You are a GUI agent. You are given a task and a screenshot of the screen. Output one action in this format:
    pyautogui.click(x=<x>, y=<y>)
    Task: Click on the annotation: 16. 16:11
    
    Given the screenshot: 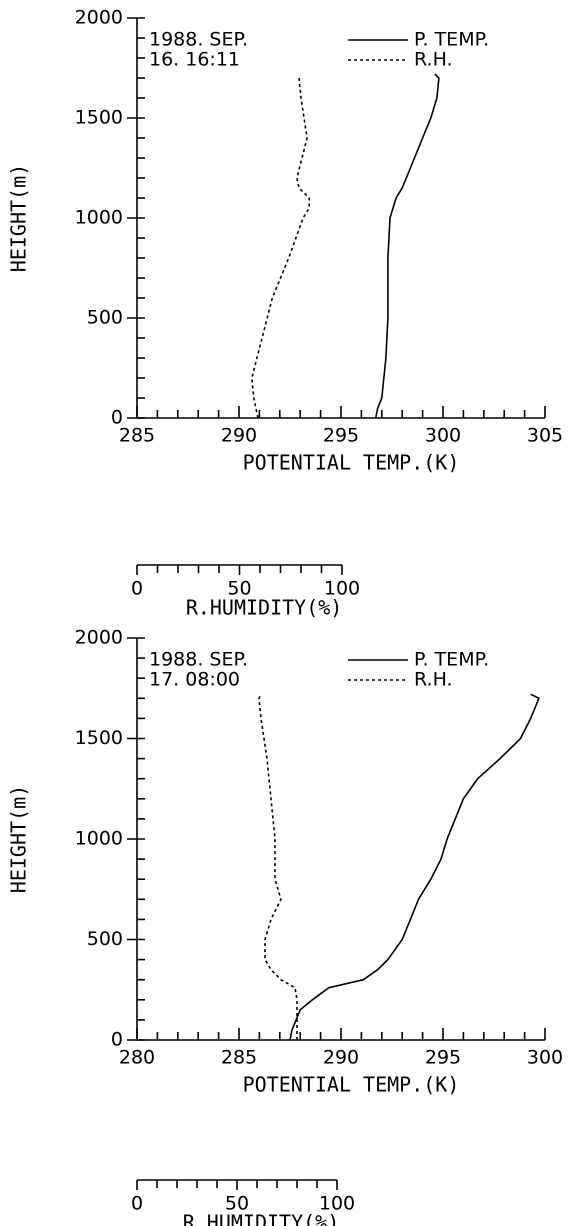 What is the action you would take?
    pyautogui.click(x=194, y=60)
    